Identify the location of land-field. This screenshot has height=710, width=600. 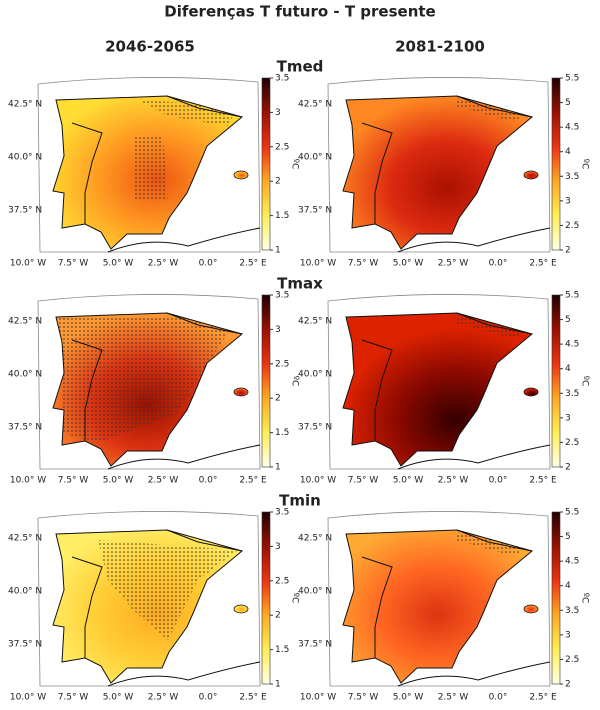
(437, 172).